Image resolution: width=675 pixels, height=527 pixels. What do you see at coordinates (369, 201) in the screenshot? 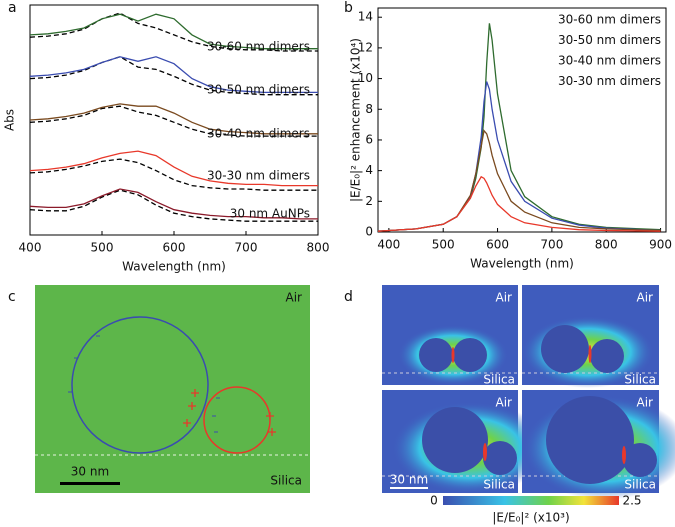
I see `y-tick-label: 2` at bounding box center [369, 201].